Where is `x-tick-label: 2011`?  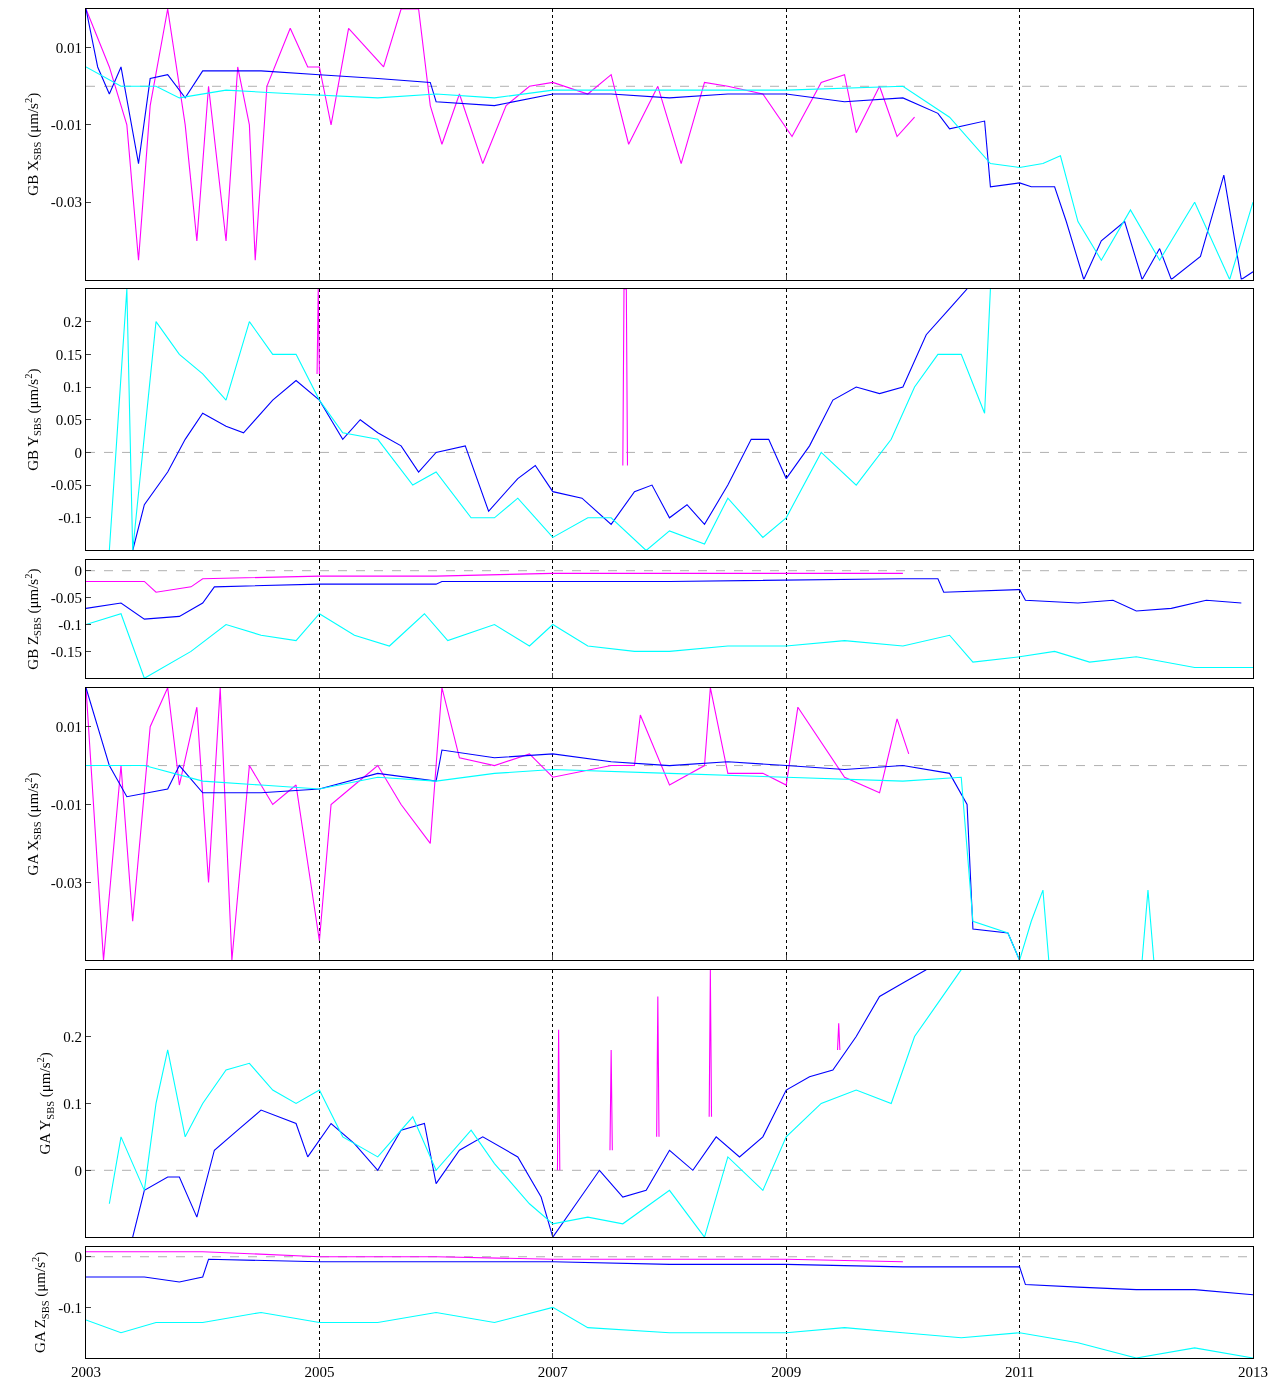
x-tick-label: 2011 is located at coordinates (1019, 1372).